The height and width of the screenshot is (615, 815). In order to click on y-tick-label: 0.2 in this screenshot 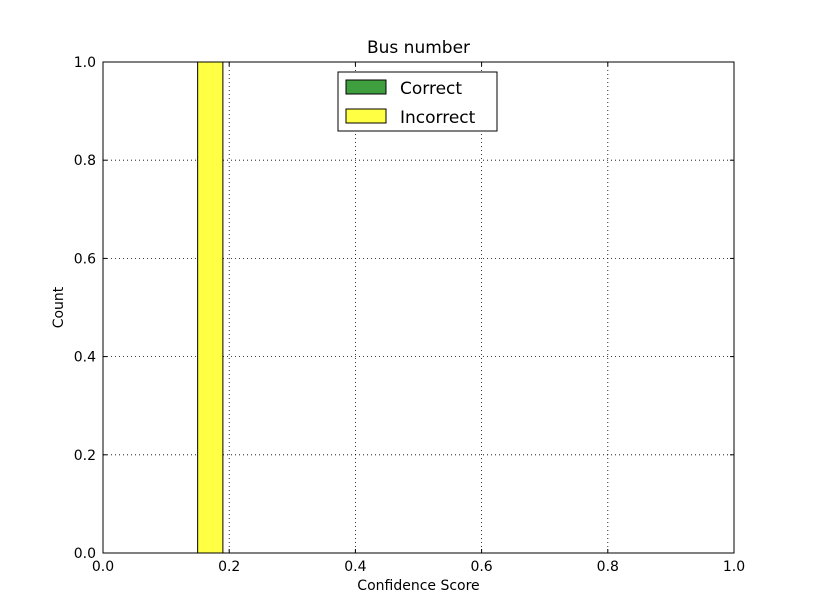, I will do `click(85, 456)`.